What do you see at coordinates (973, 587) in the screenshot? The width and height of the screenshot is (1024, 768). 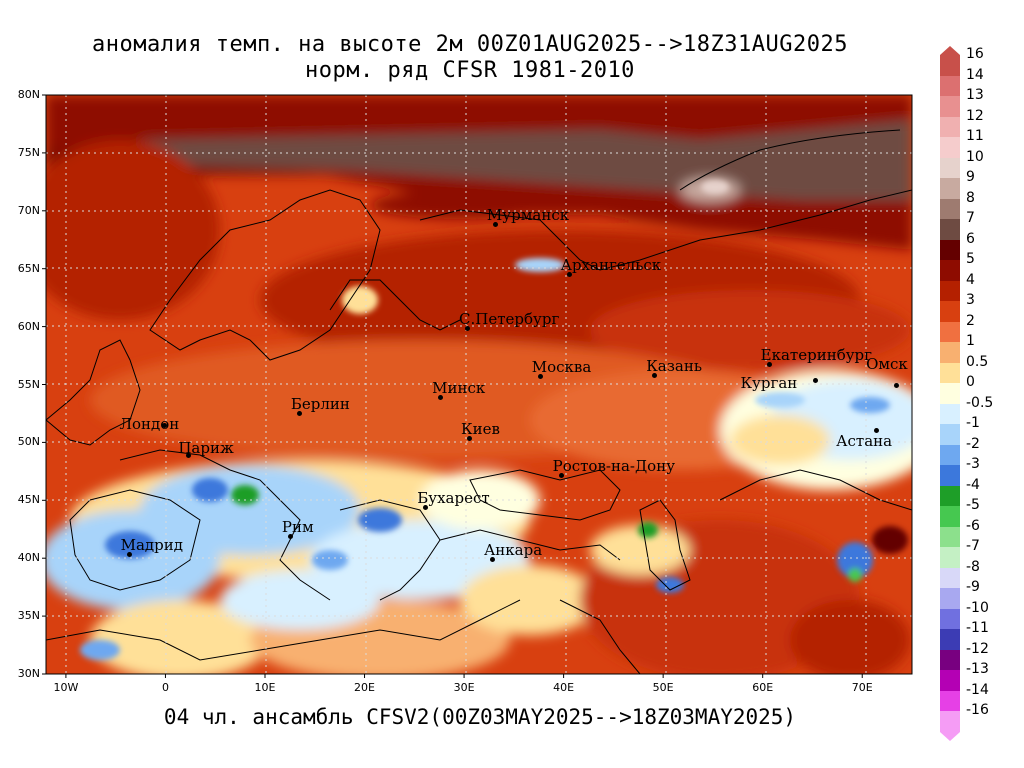 I see `legend-label: -9` at bounding box center [973, 587].